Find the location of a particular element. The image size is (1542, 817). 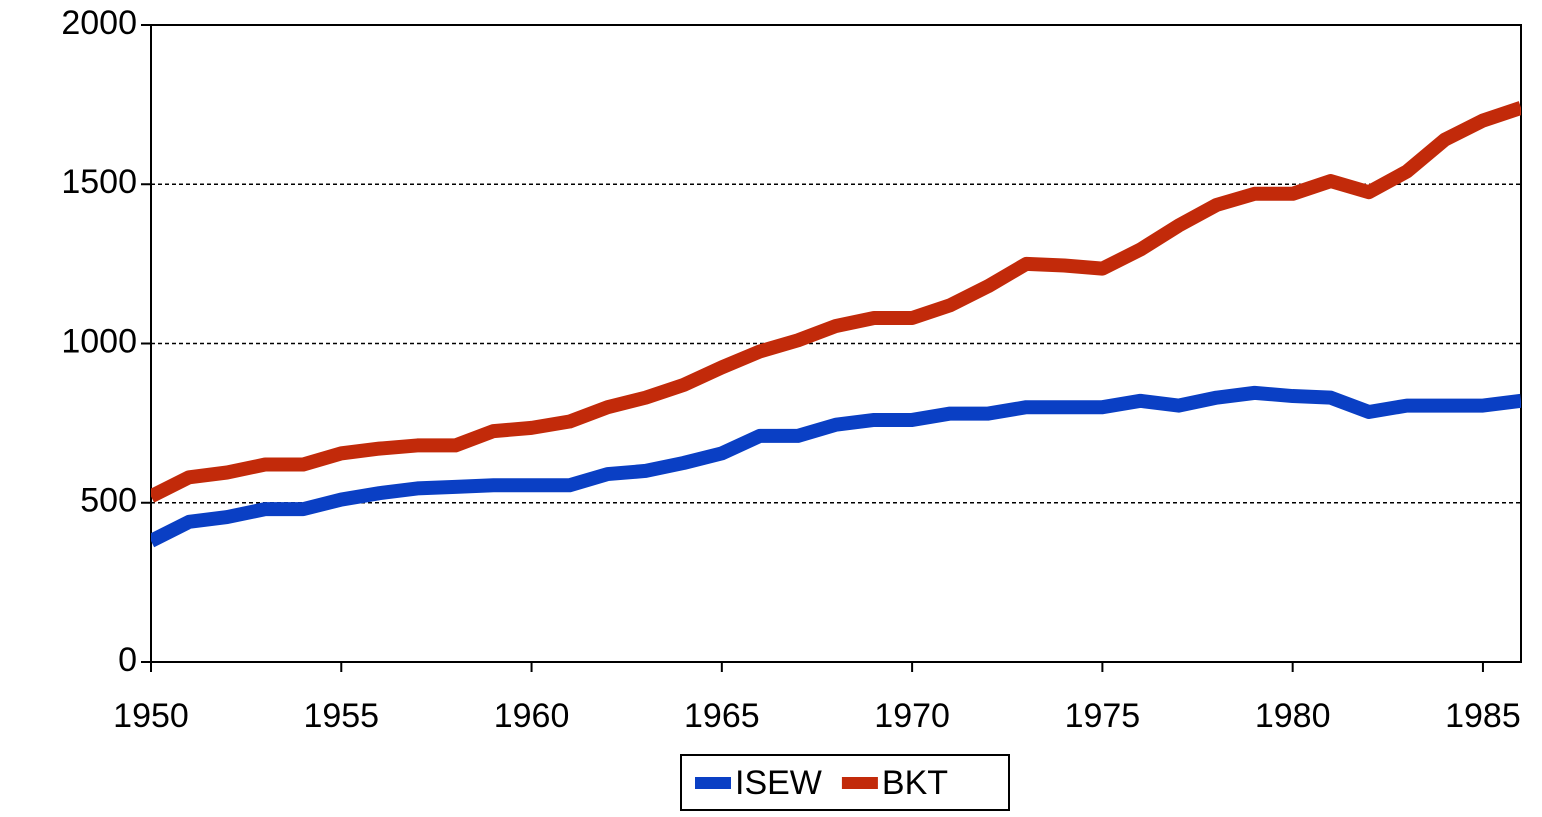

x-tick-label: 1955 is located at coordinates (341, 716).